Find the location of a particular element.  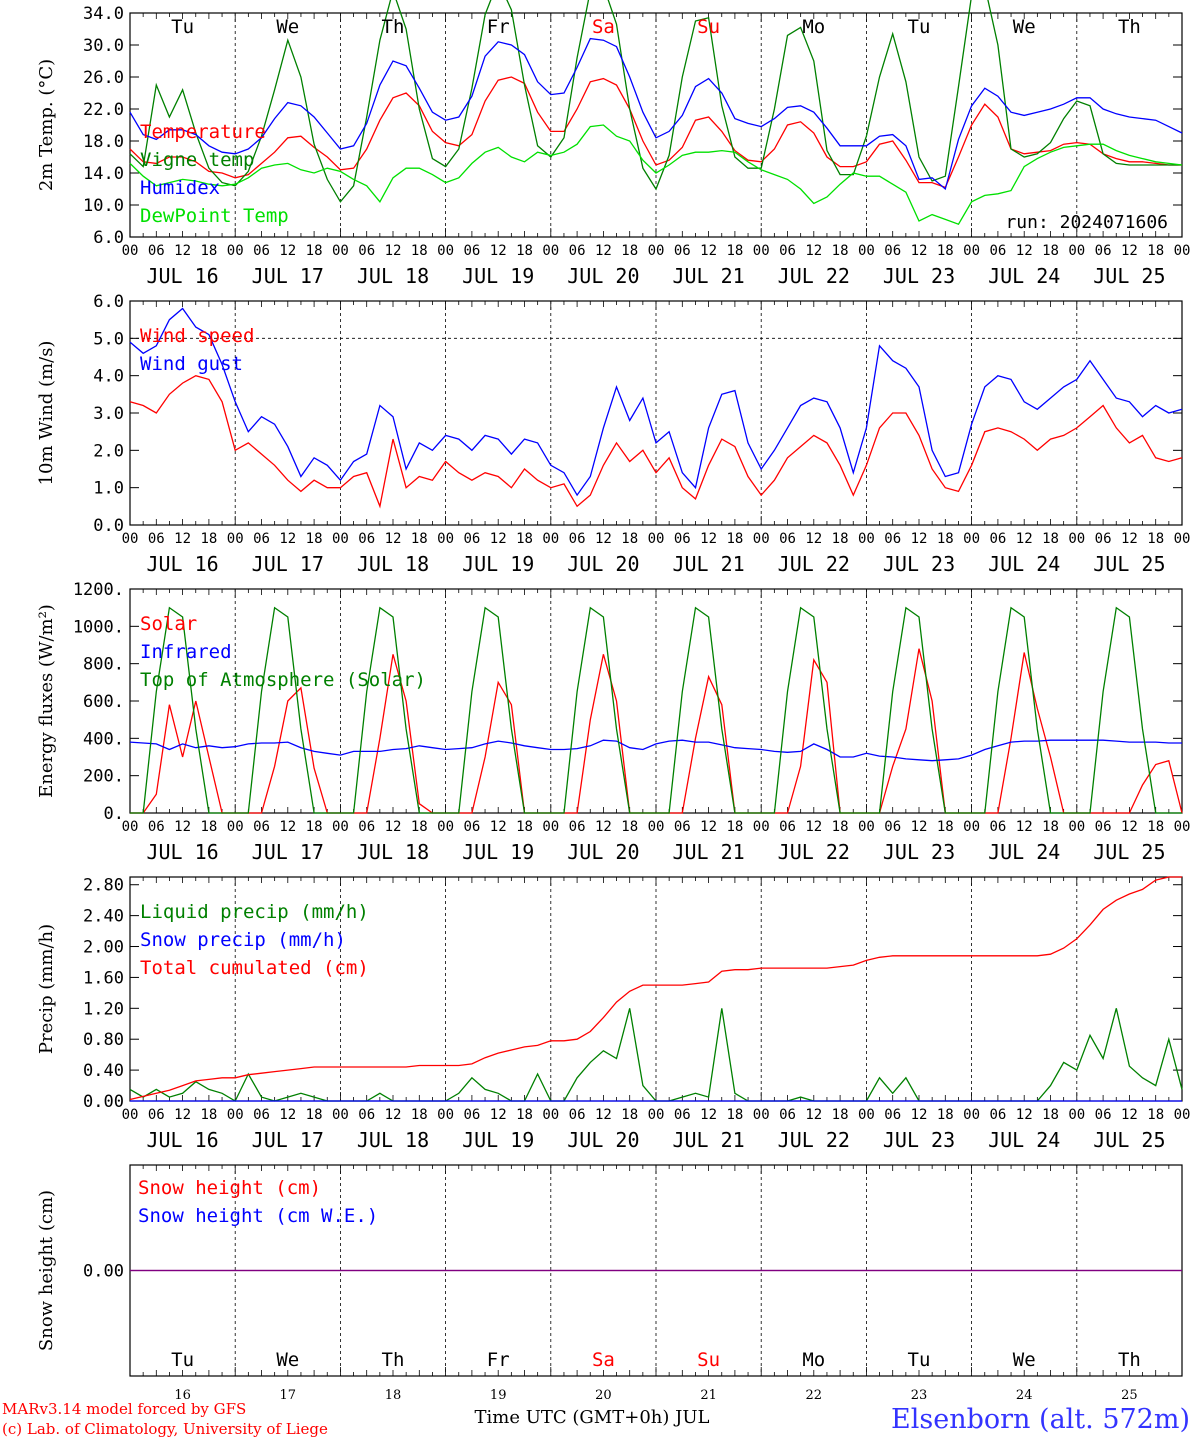

plot-frame is located at coordinates (656, 125).